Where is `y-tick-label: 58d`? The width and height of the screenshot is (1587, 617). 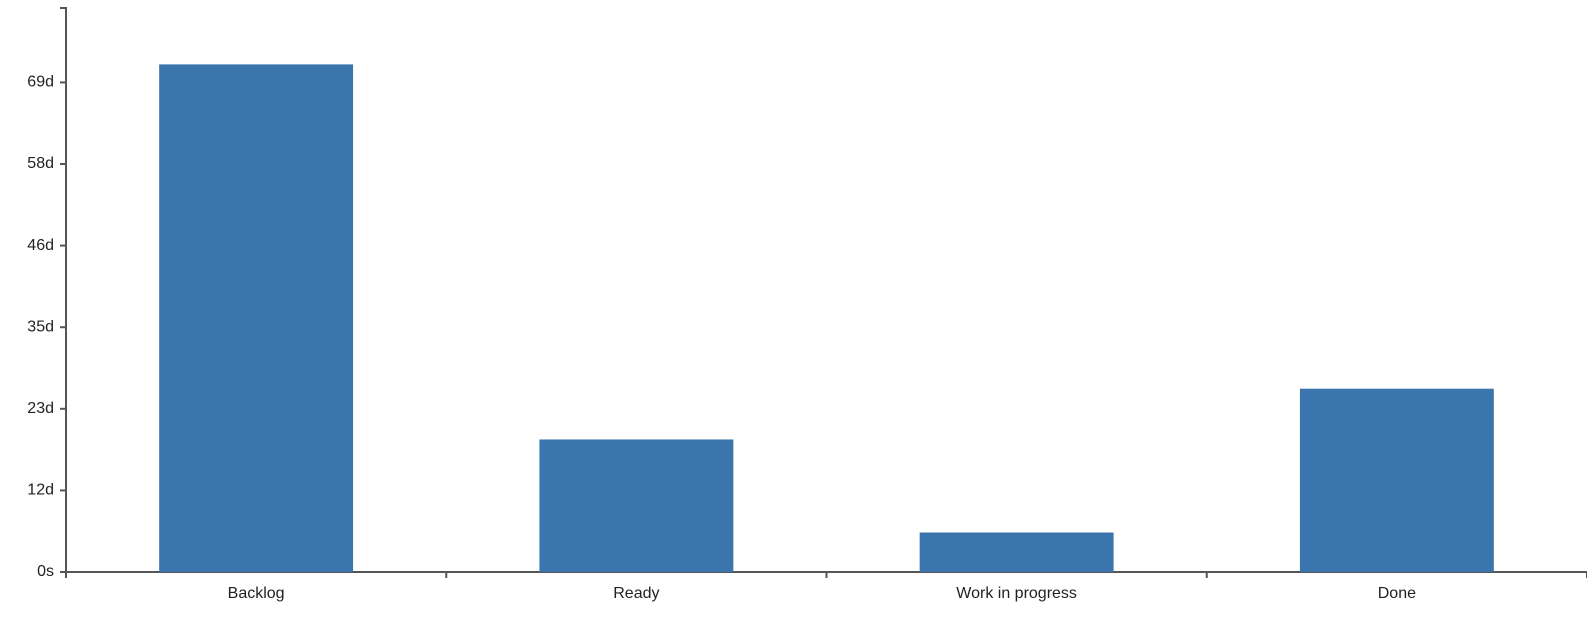 y-tick-label: 58d is located at coordinates (40, 163).